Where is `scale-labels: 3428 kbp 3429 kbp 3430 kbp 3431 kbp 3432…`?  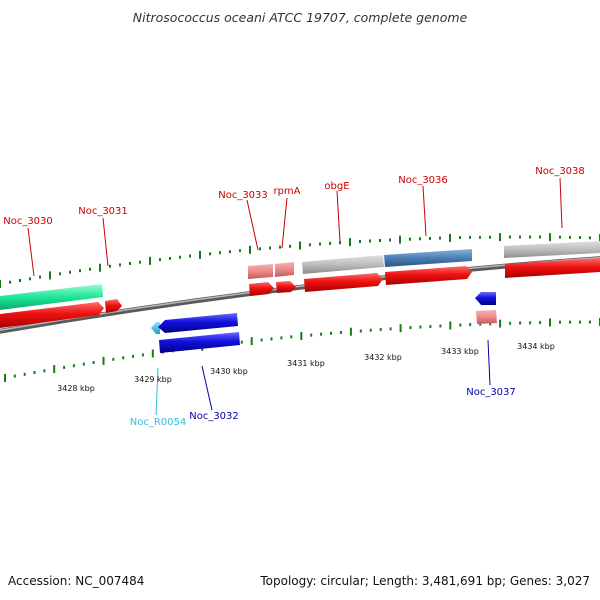
scale-labels: 3428 kbp 3429 kbp 3430 kbp 3431 kbp 3432… is located at coordinates (306, 367).